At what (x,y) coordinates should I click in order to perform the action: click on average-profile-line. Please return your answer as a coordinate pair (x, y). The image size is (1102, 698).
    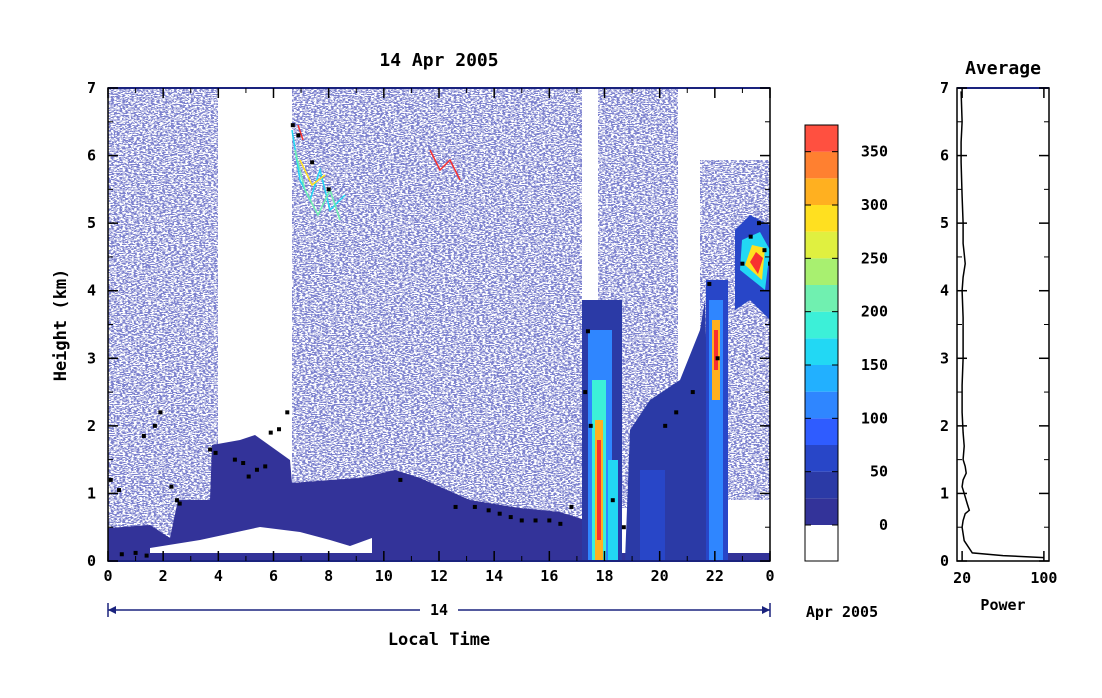
    Looking at the image, I should click on (1002, 325).